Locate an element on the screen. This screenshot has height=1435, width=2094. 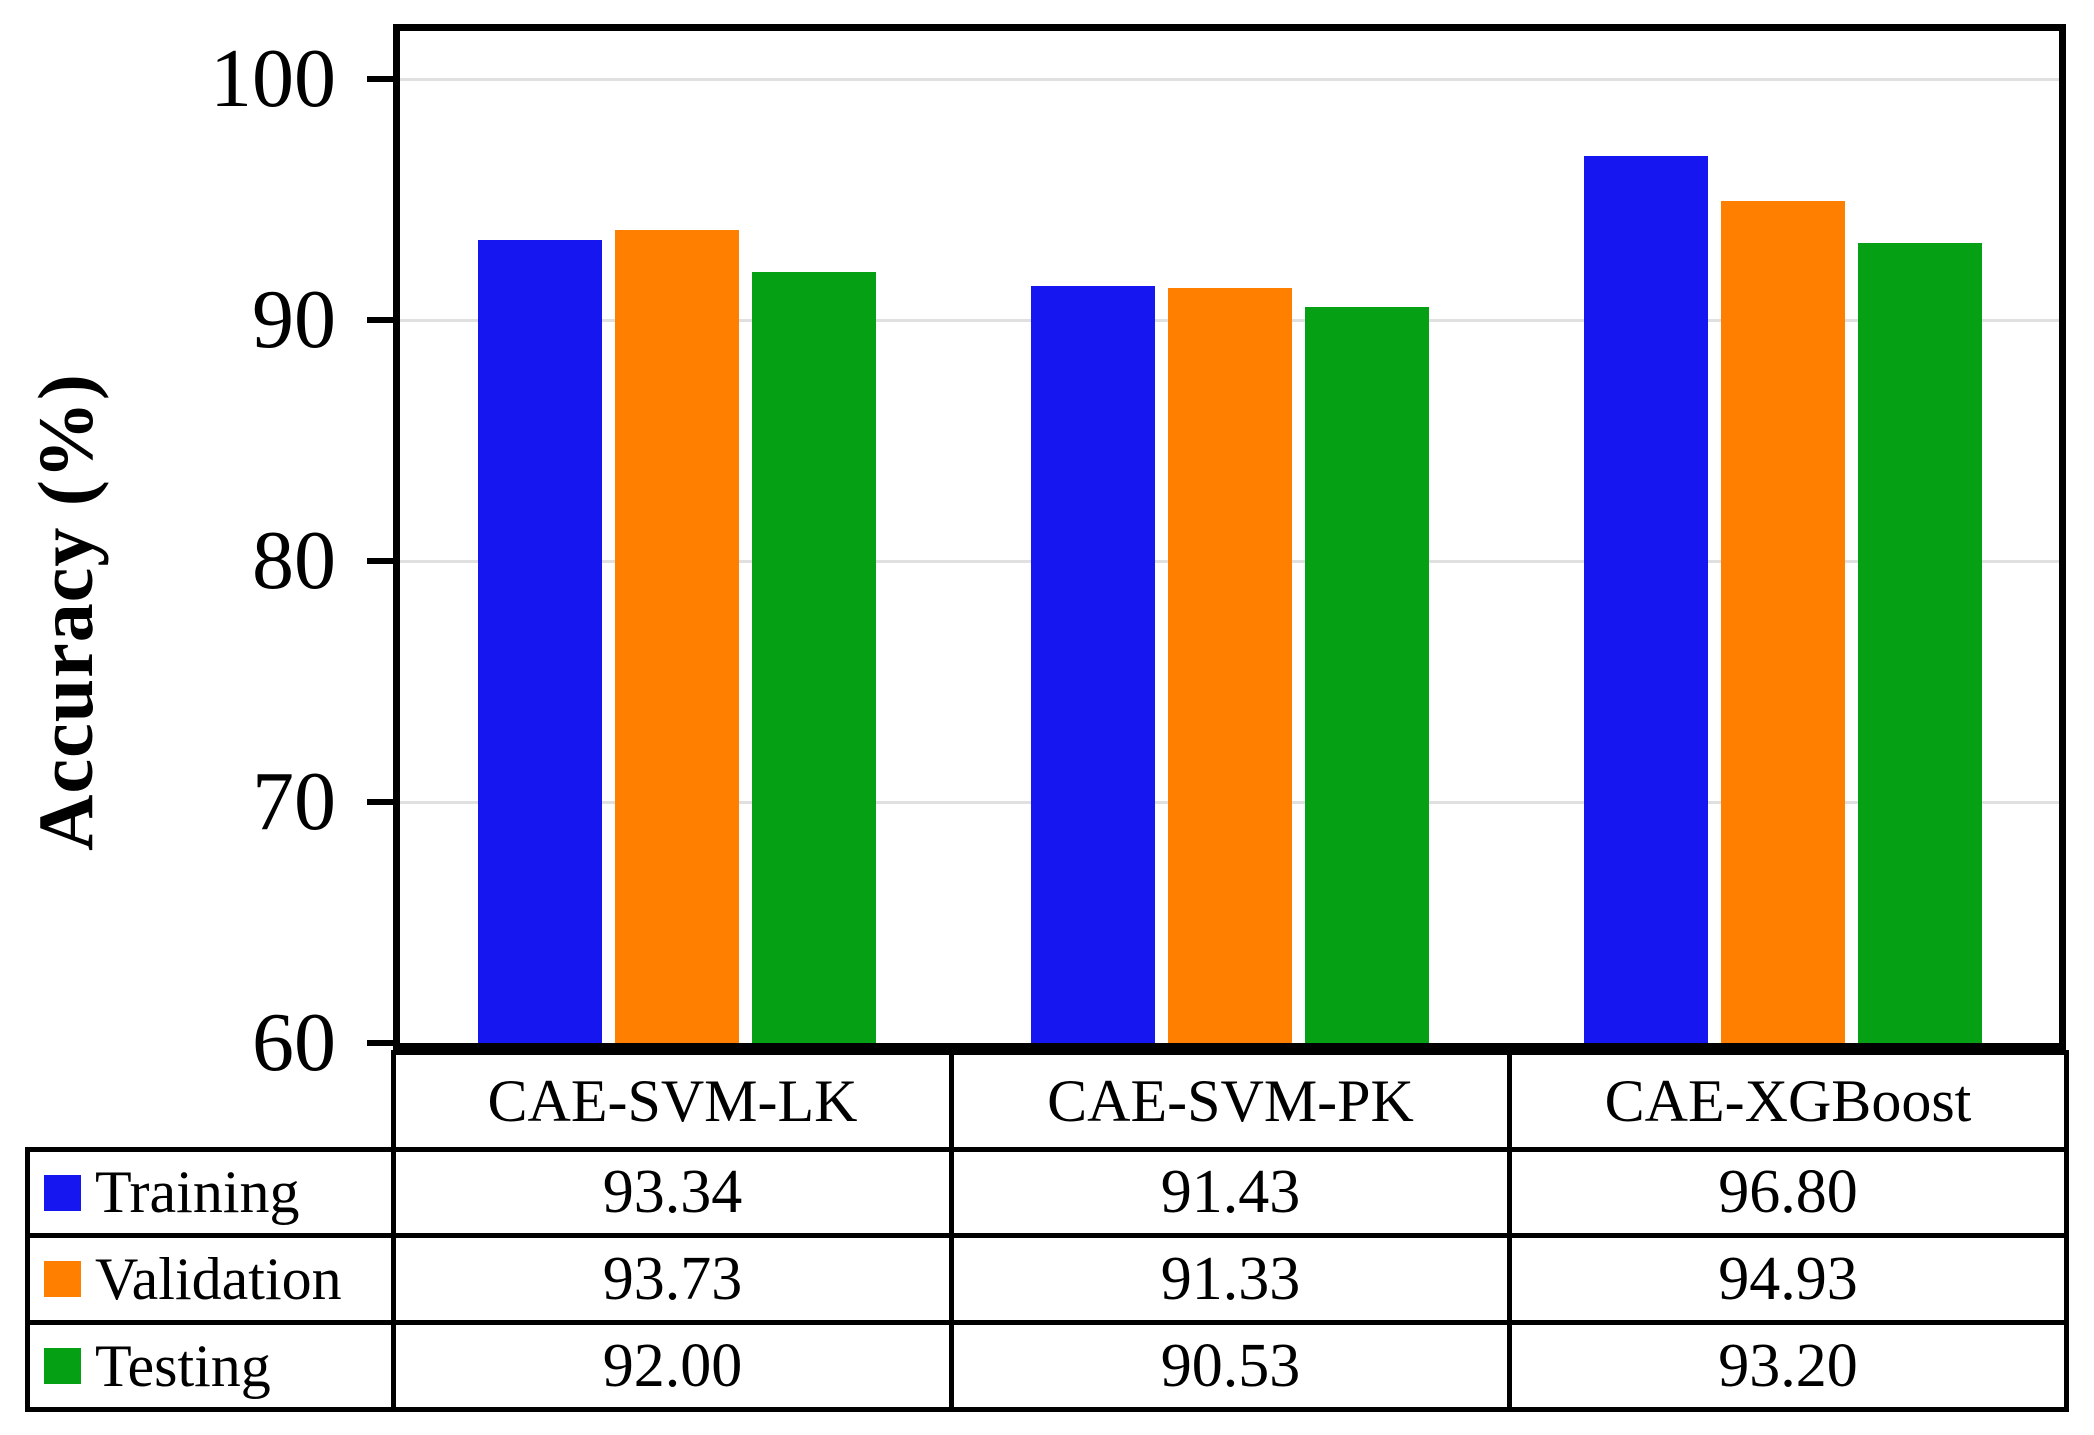
bar-training-cae-svm-lk is located at coordinates (539, 641).